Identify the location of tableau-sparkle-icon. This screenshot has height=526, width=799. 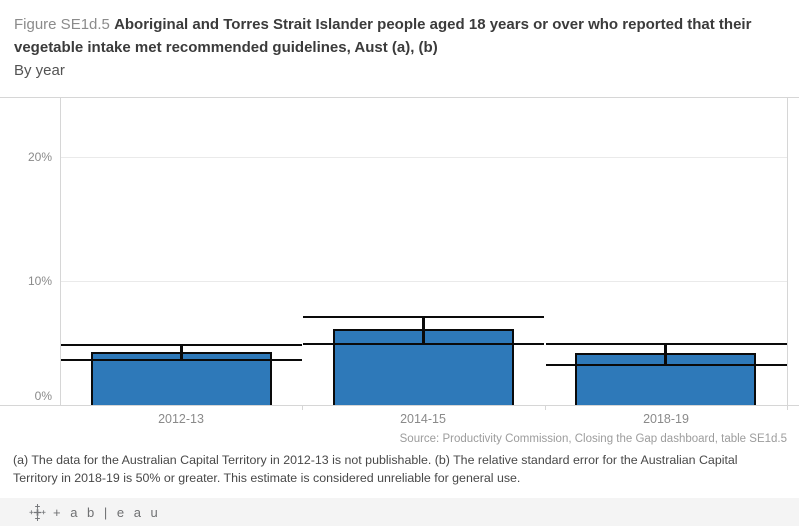
(37, 512).